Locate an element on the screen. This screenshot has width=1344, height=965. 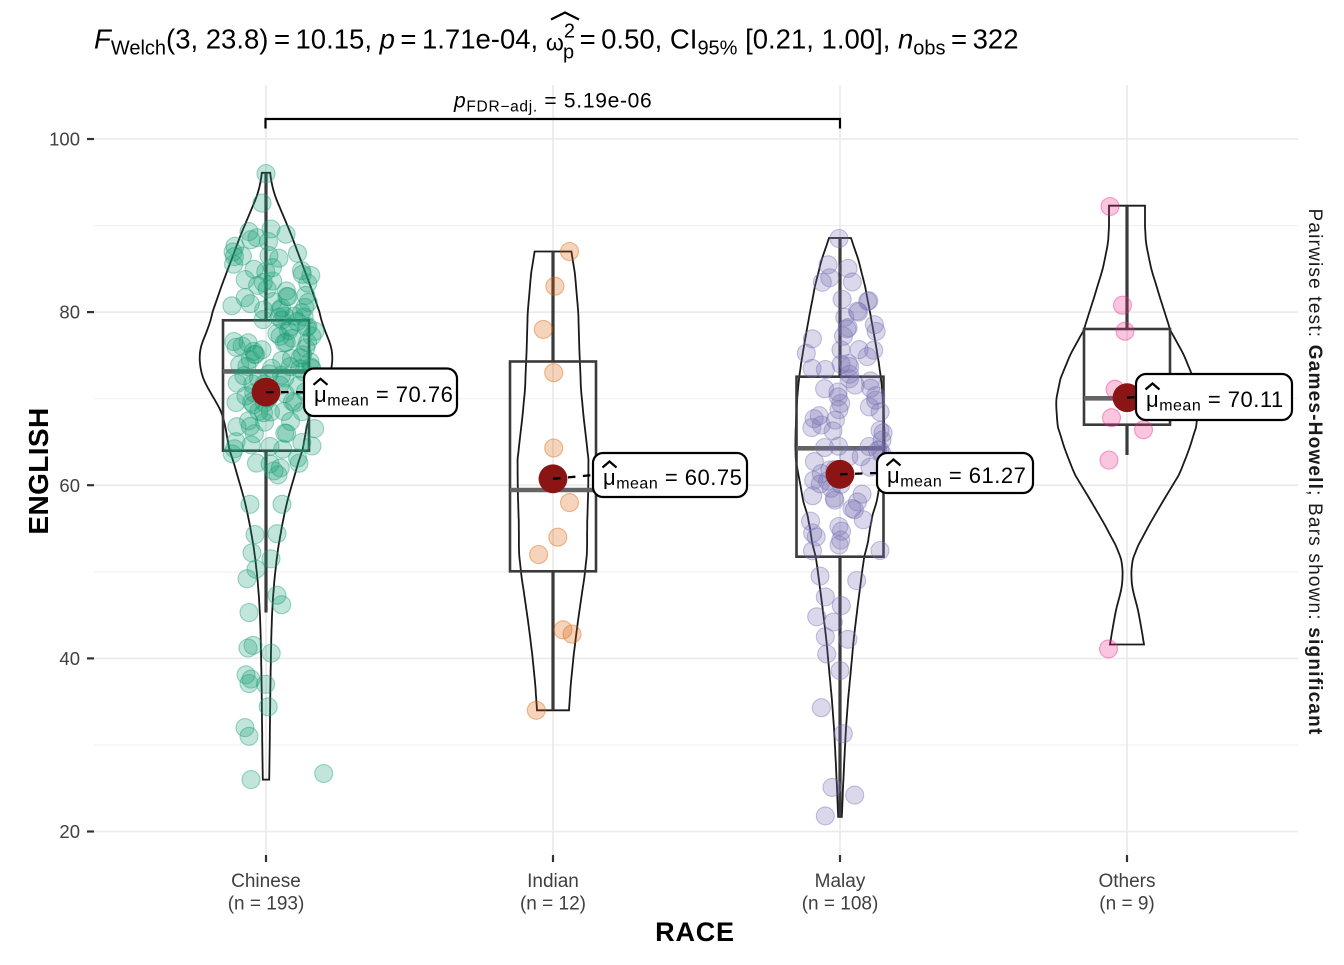
svg-text: RACE is located at coordinates (695, 932).